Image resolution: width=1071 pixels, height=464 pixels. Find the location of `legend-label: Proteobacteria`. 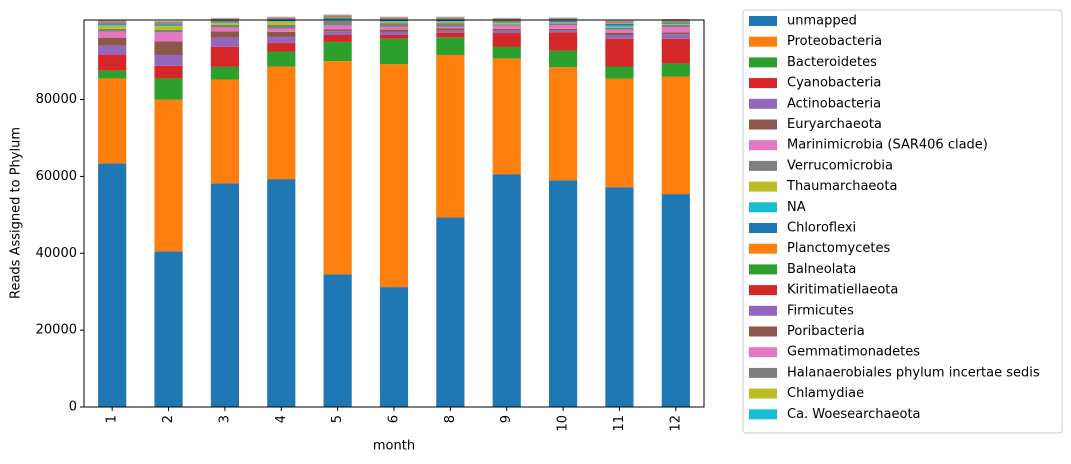

legend-label: Proteobacteria is located at coordinates (834, 41).